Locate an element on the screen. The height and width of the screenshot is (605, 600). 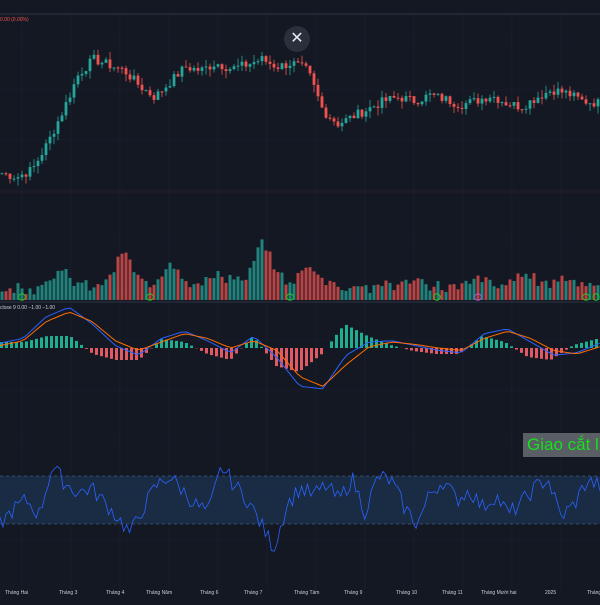
x-tick-label: Tháng 7 is located at coordinates (253, 593).